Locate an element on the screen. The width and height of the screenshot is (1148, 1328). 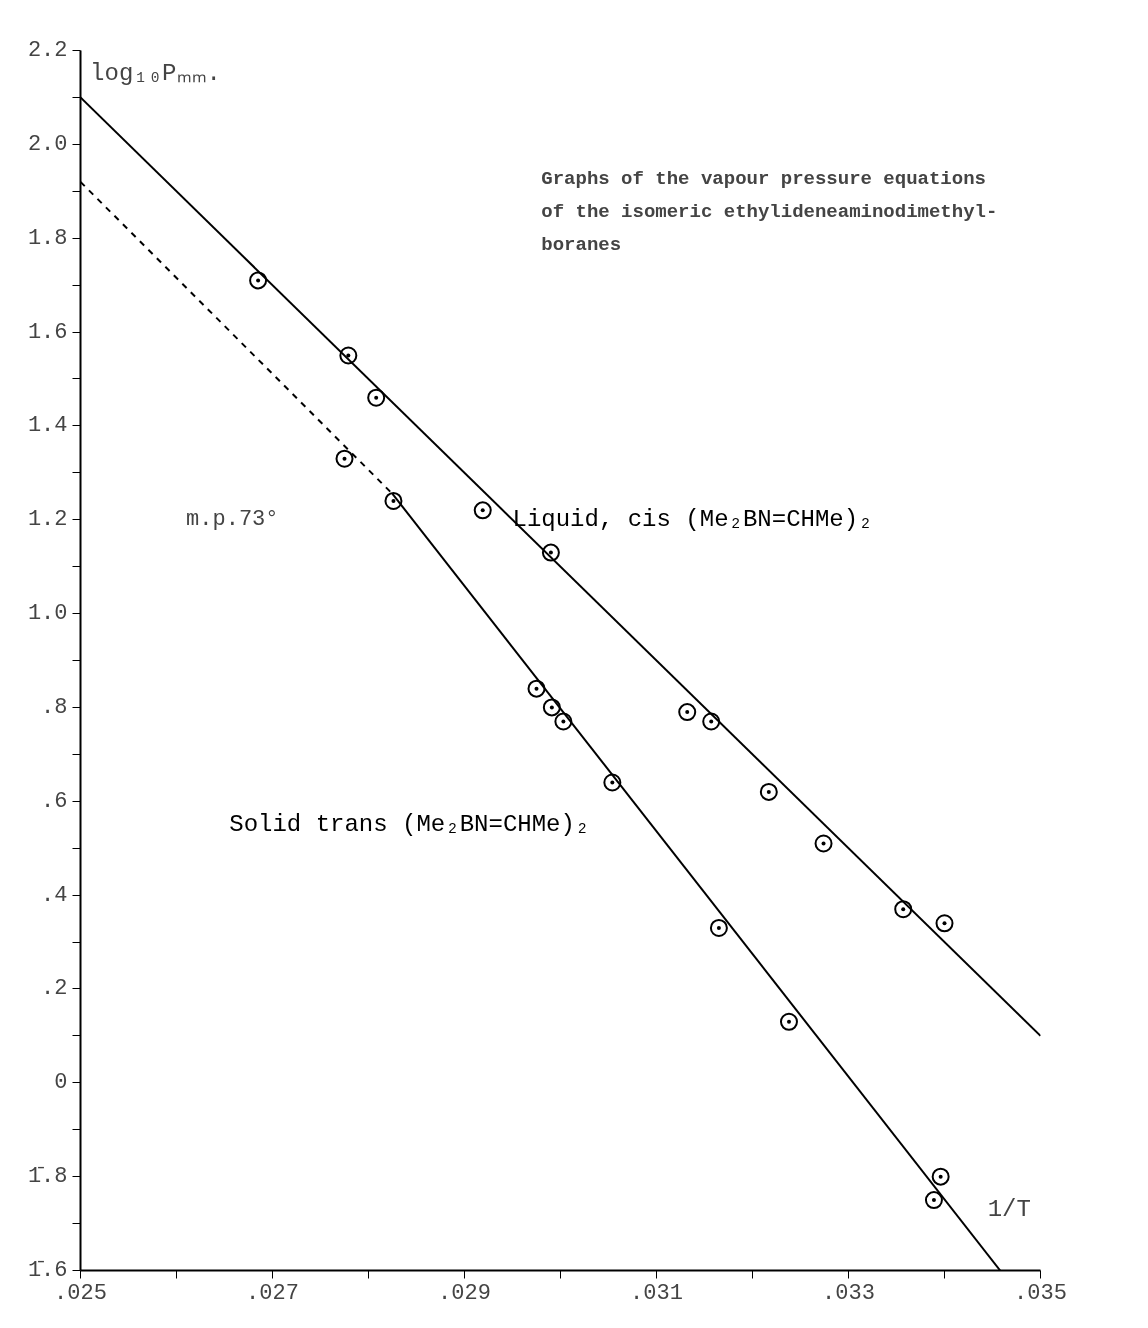
x-tick-label: .035 is located at coordinates (1040, 1293).